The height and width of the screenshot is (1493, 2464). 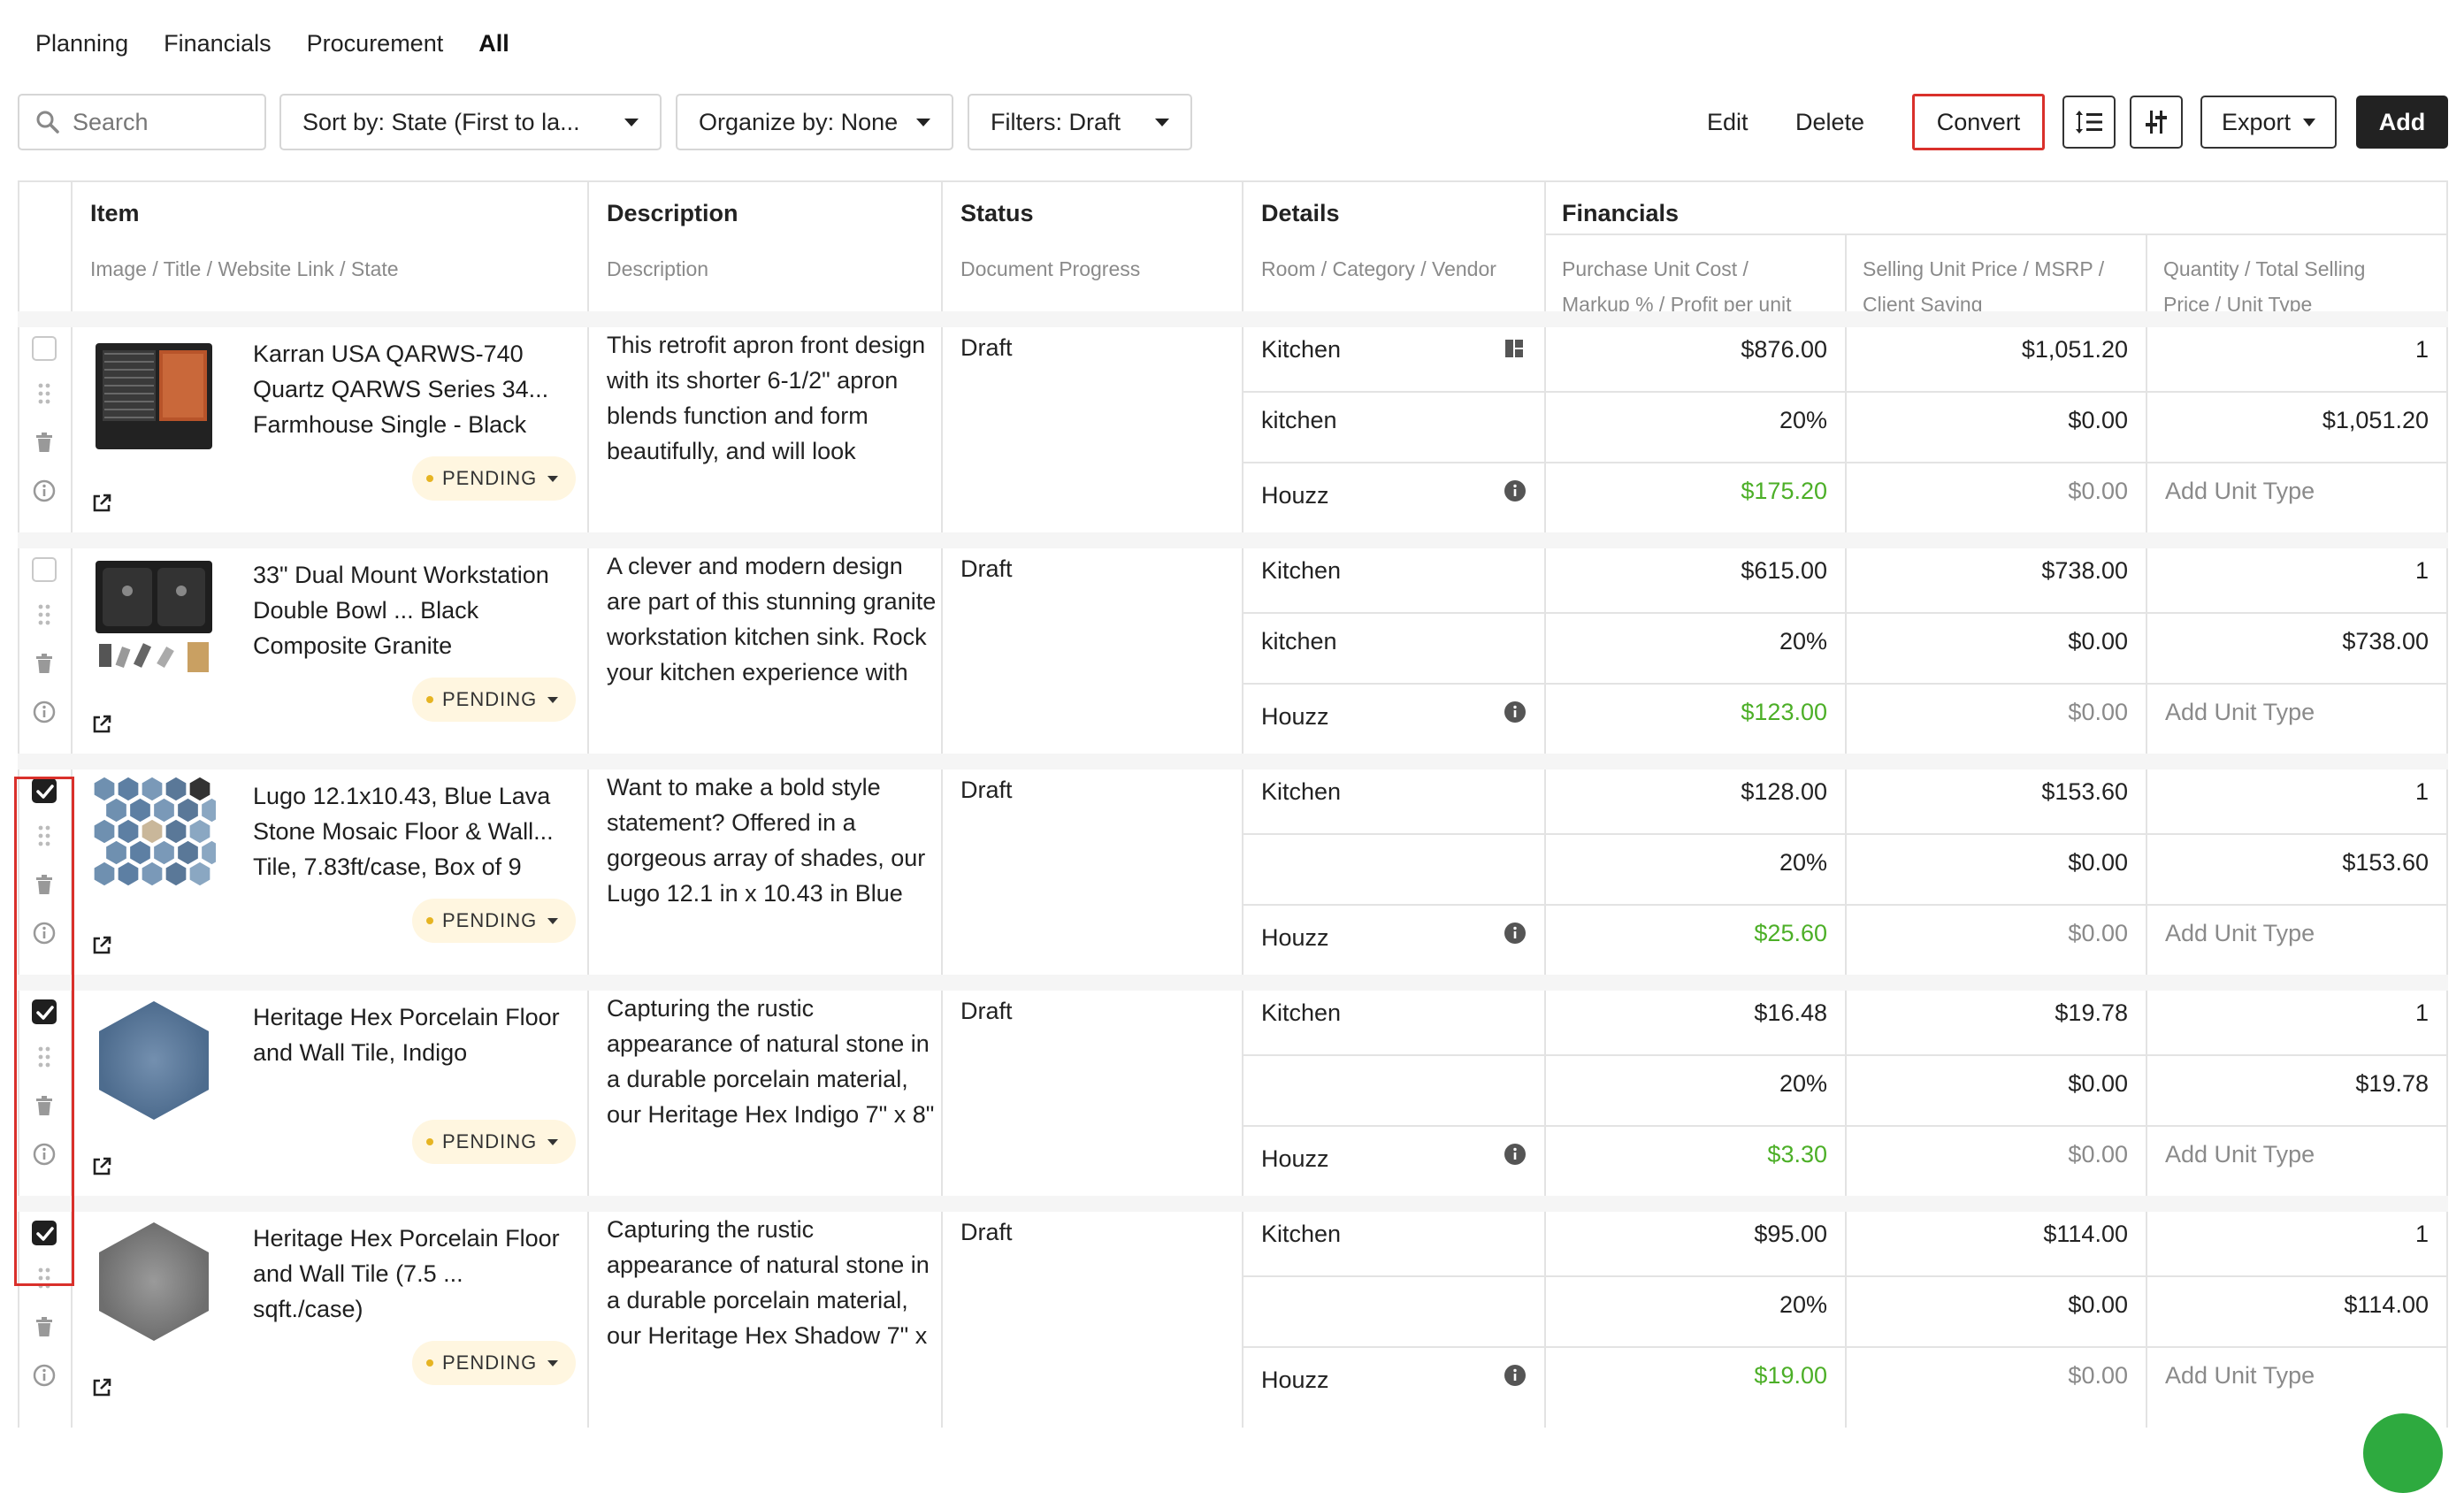 I want to click on tab-procurement: Procurement, so click(x=375, y=43).